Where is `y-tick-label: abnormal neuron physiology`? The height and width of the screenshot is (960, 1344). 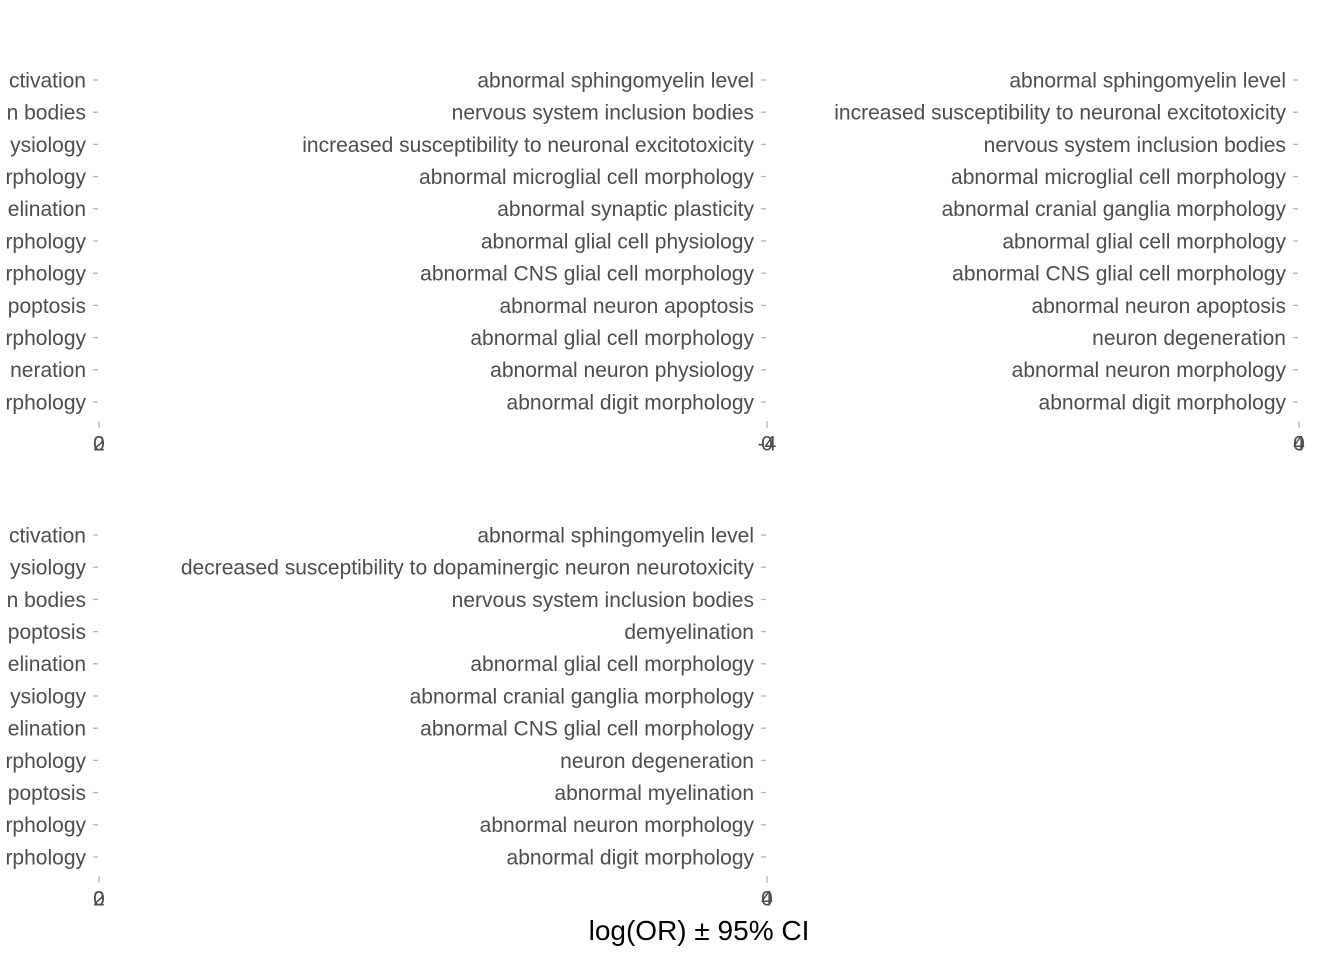
y-tick-label: abnormal neuron physiology is located at coordinates (622, 370).